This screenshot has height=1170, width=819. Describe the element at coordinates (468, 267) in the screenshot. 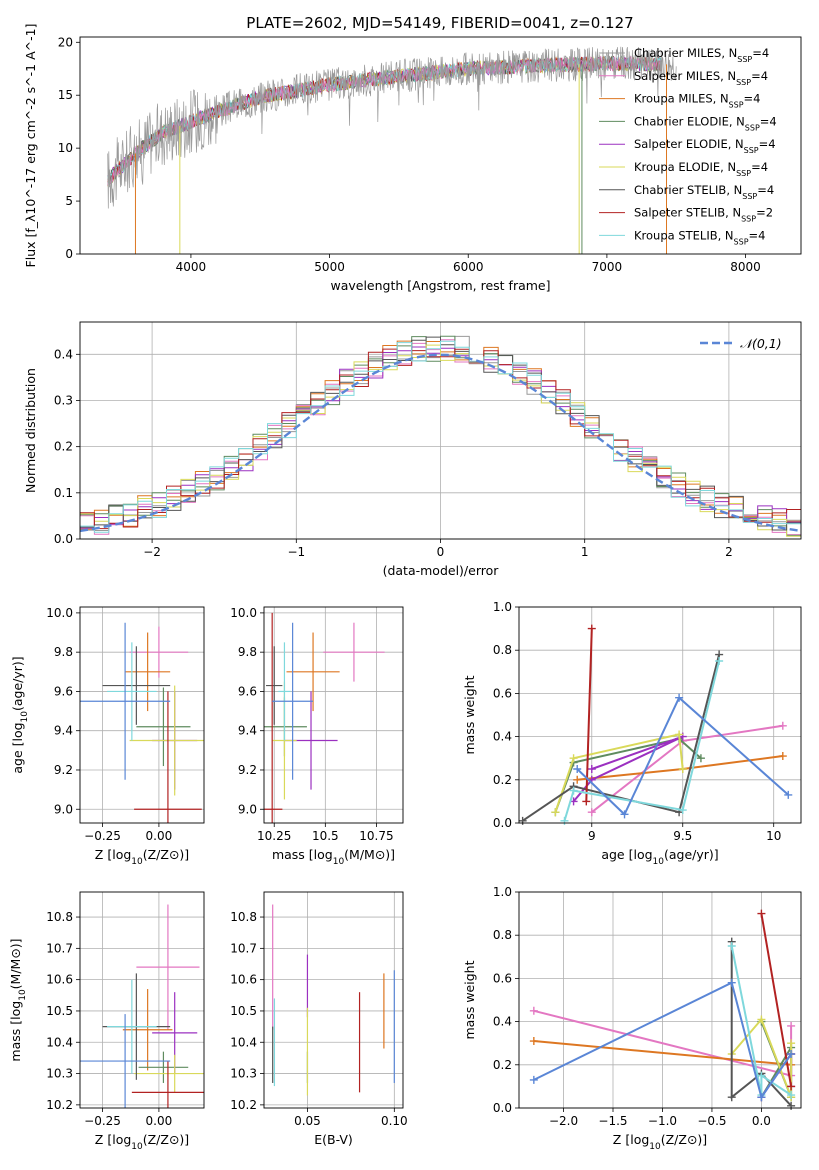

I see `x-tick-label: 6000` at that location.